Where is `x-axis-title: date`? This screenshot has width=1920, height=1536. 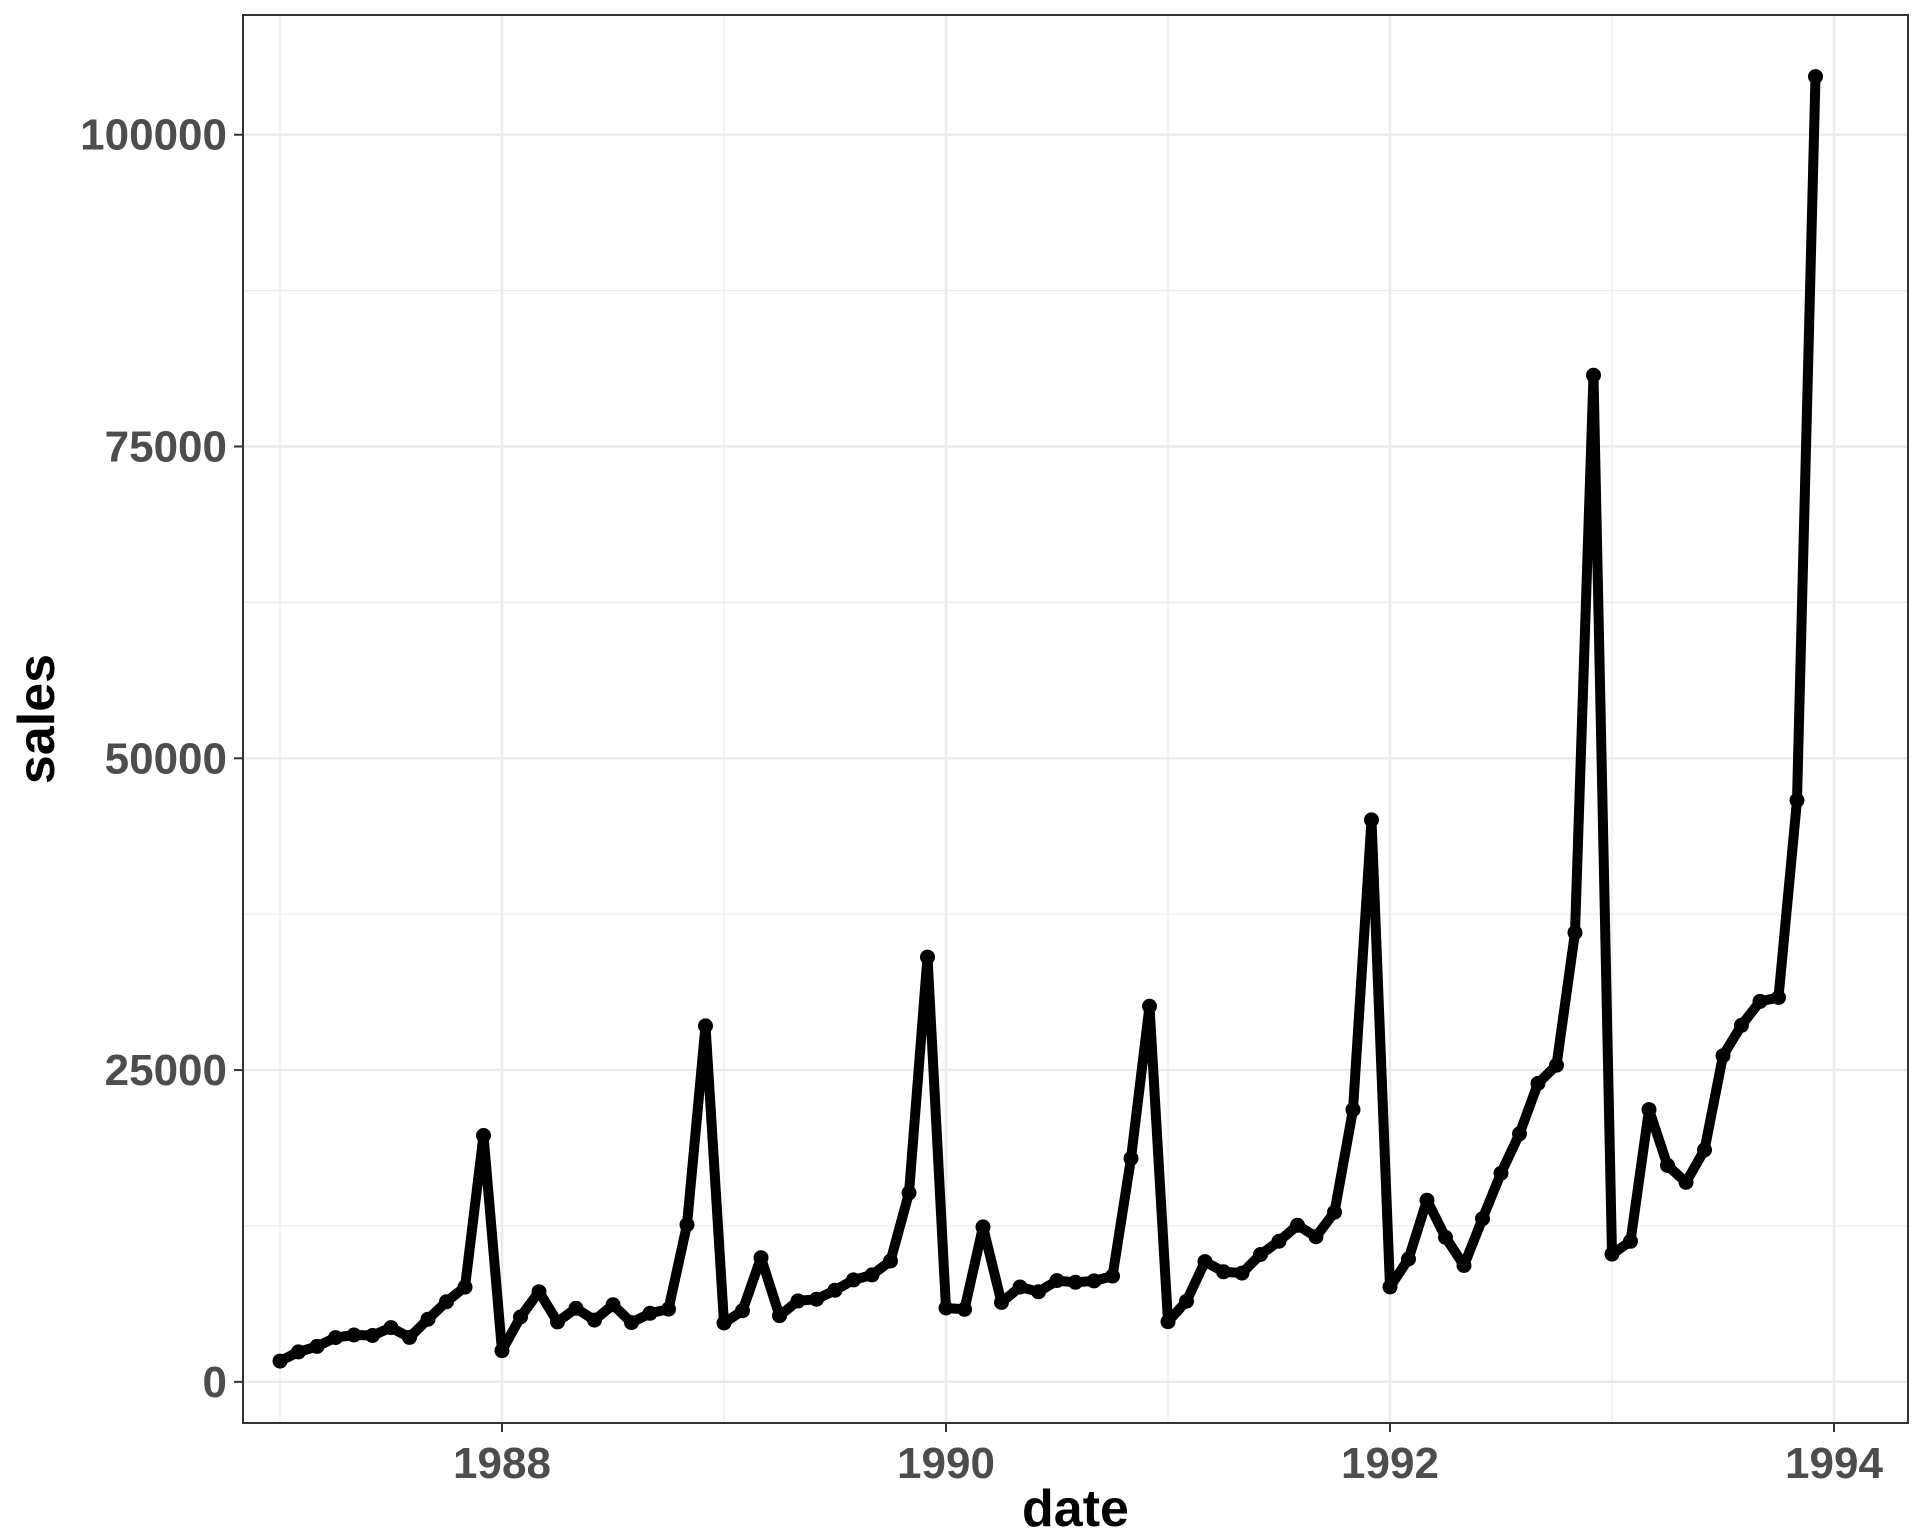
x-axis-title: date is located at coordinates (1075, 1508).